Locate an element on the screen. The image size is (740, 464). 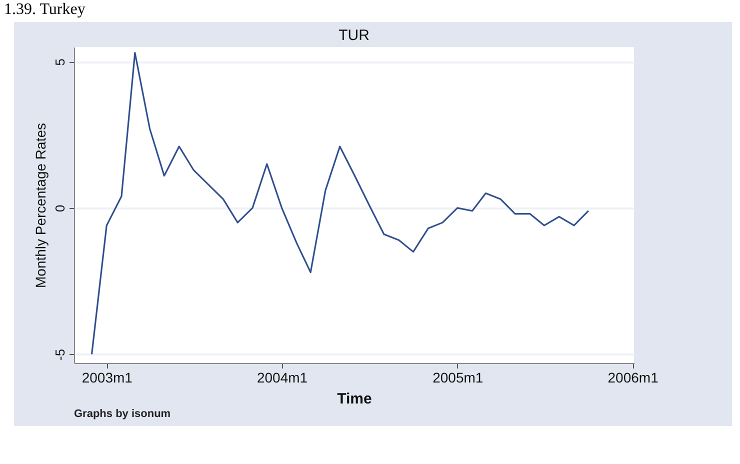
x-tick-label: 2006m1 is located at coordinates (633, 378).